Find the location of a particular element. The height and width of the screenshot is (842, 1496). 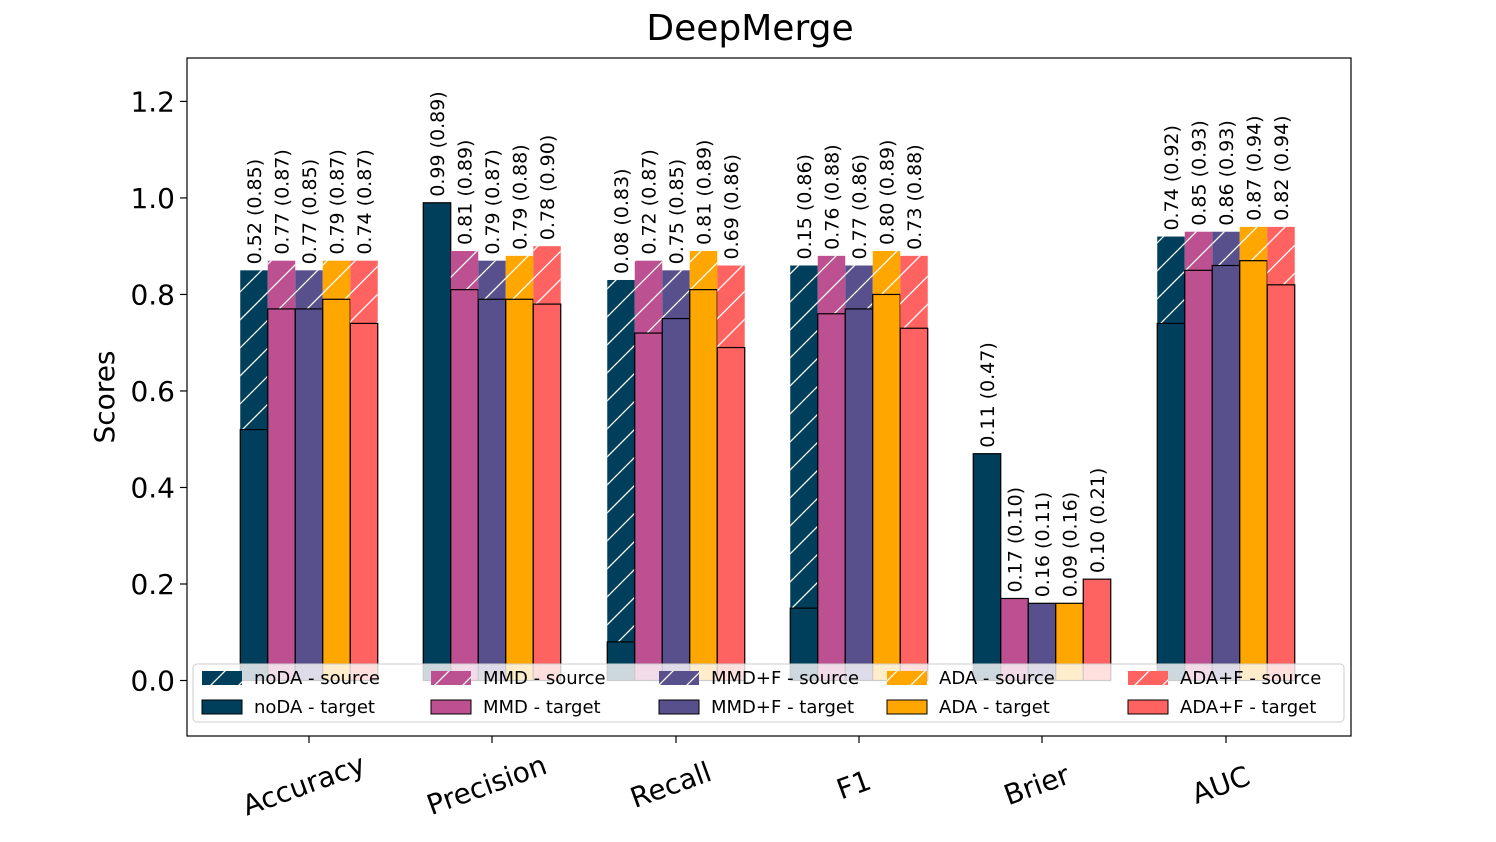

y-axis-label: Scores is located at coordinates (104, 396).